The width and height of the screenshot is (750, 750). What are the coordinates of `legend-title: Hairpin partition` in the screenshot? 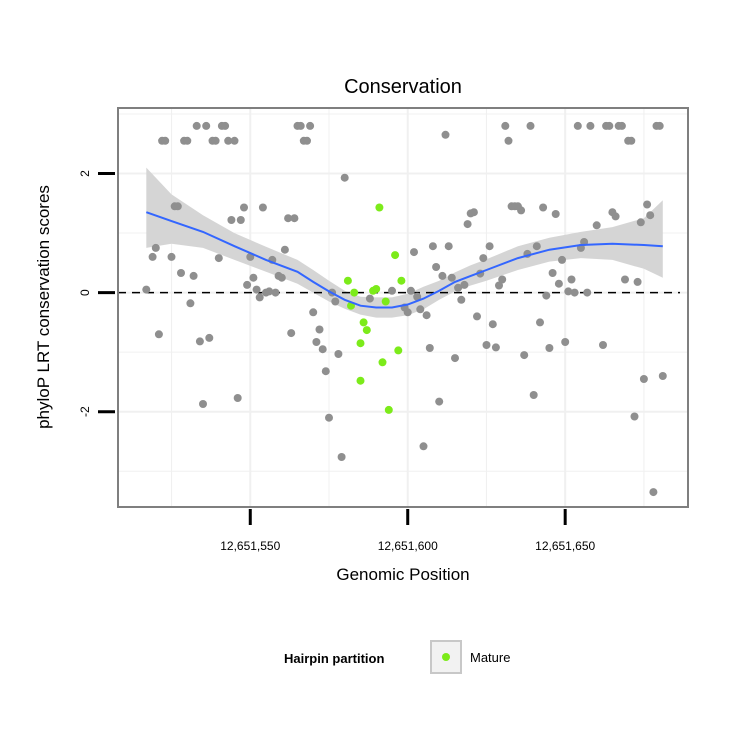 It's located at (334, 658).